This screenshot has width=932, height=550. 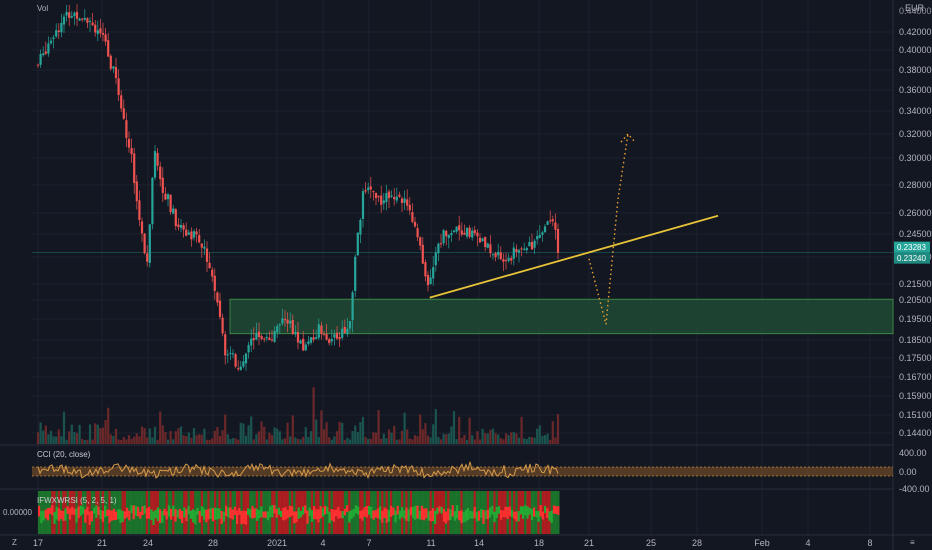 What do you see at coordinates (807, 543) in the screenshot?
I see `time-tick-label: 4` at bounding box center [807, 543].